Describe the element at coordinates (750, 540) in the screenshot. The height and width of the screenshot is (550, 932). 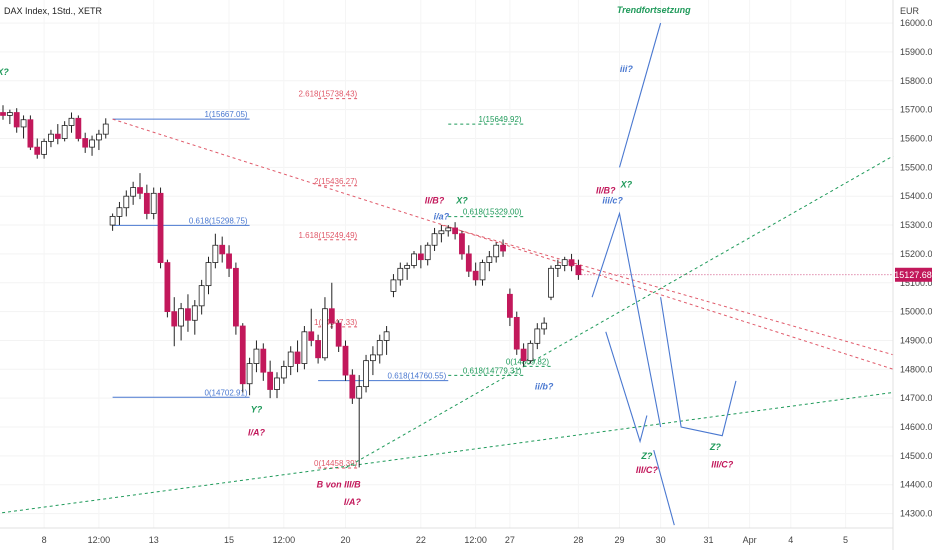
I see `x-tick-label: Apr` at that location.